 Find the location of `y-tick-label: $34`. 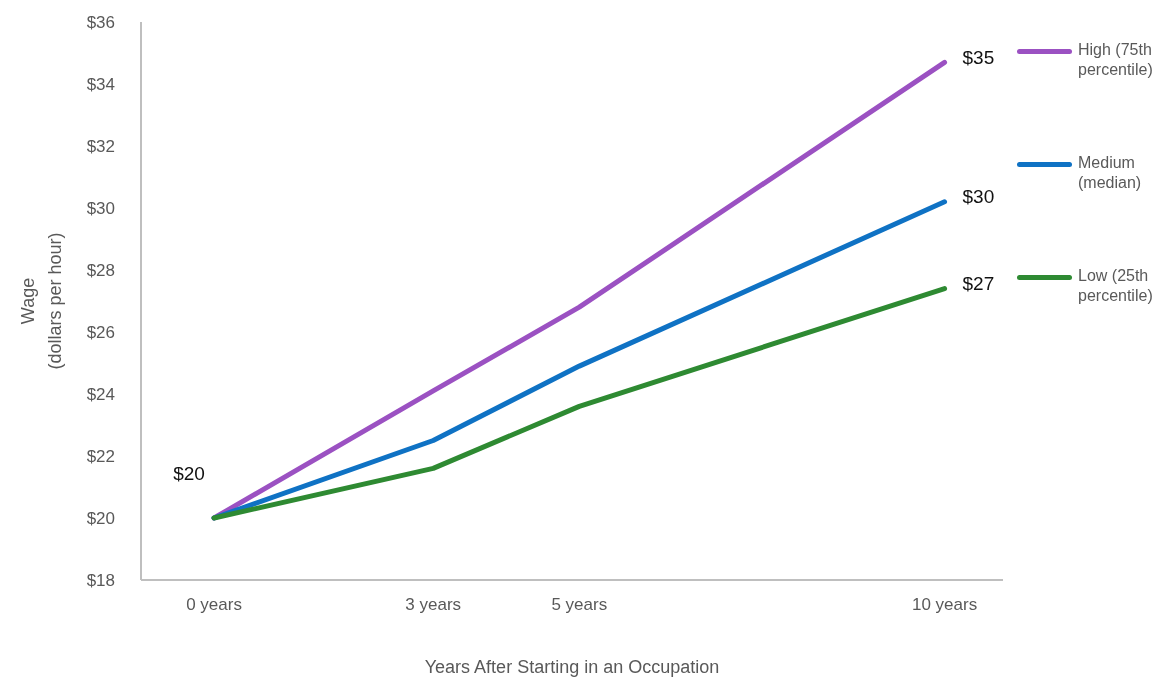

y-tick-label: $34 is located at coordinates (100, 85).